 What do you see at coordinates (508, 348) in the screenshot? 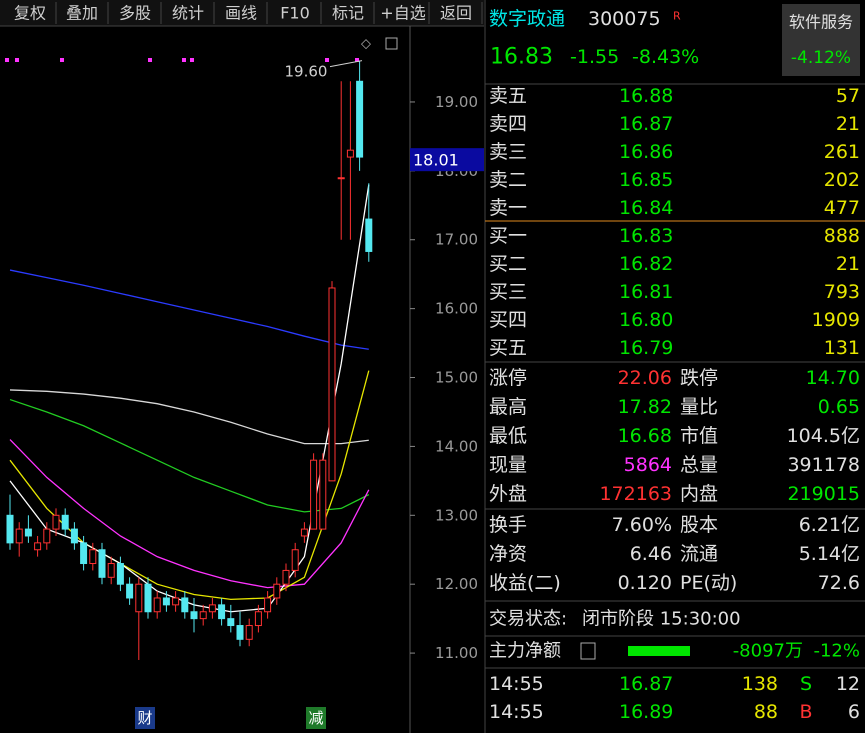
I see `book-label: 买五` at bounding box center [508, 348].